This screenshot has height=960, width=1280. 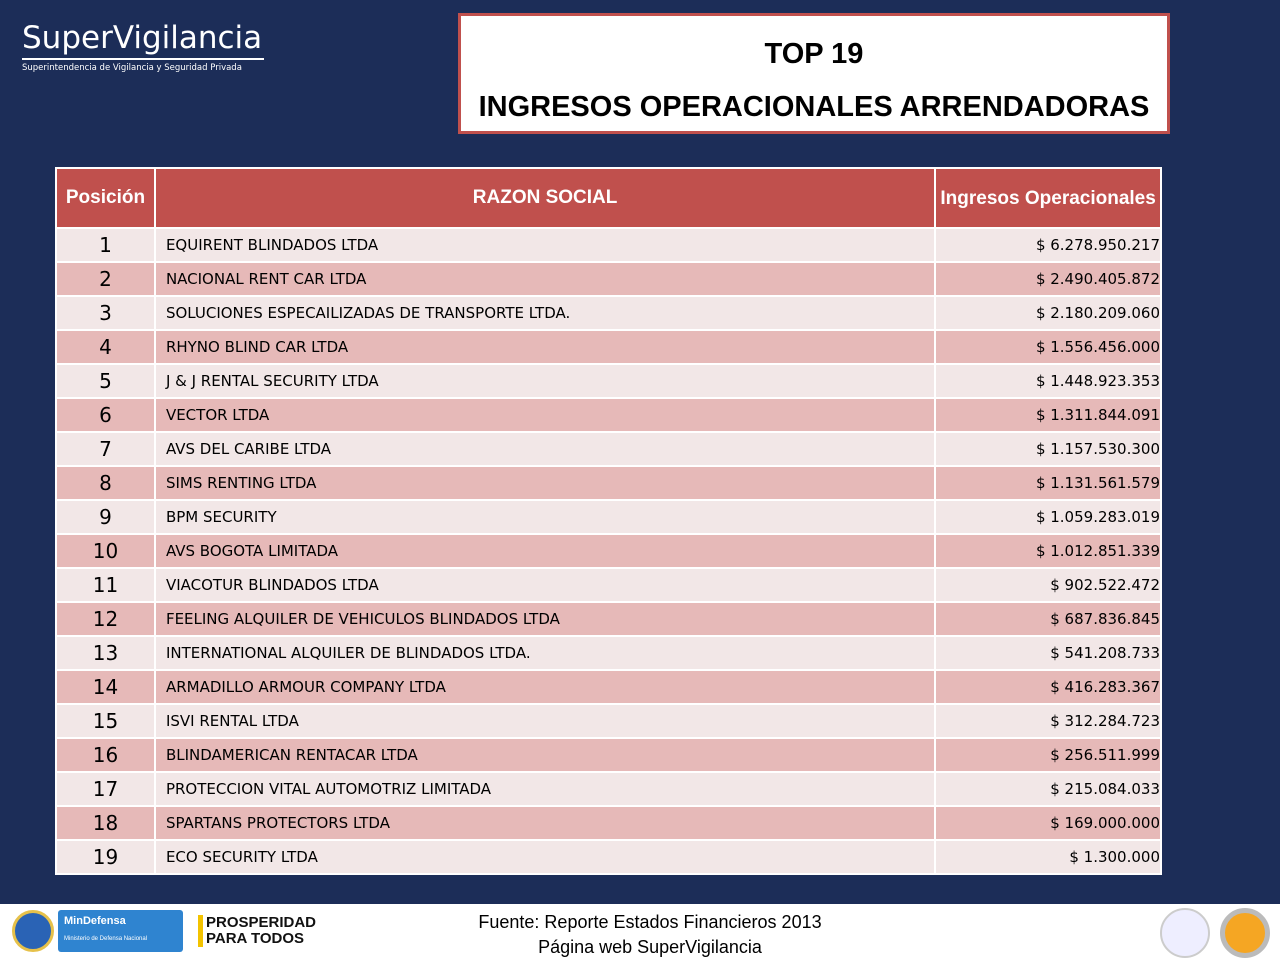 I want to click on certification-seal-icon, so click(x=1185, y=933).